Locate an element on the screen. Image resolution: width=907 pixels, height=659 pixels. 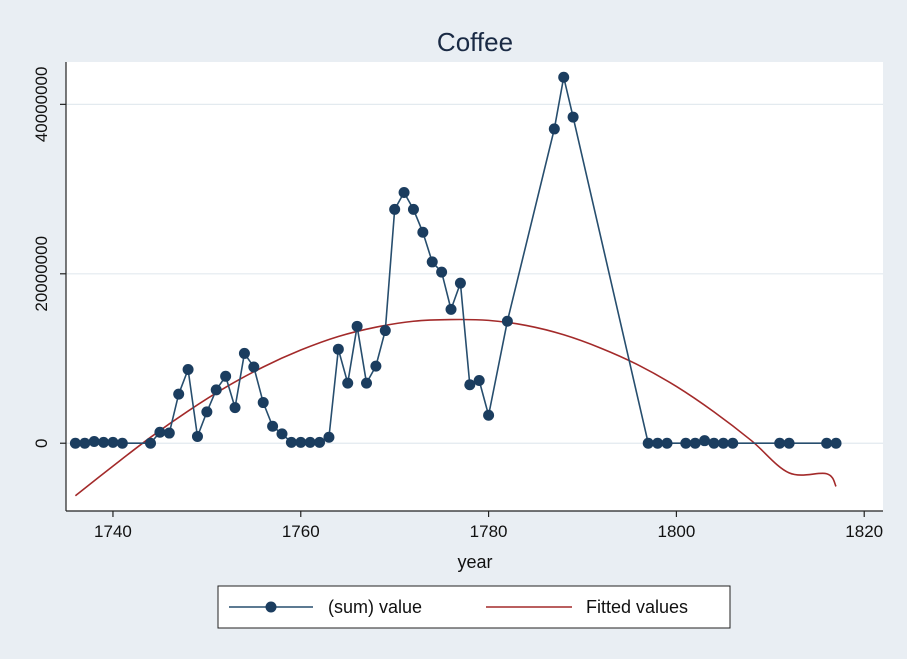
chart-title: Coffee is located at coordinates (475, 42).